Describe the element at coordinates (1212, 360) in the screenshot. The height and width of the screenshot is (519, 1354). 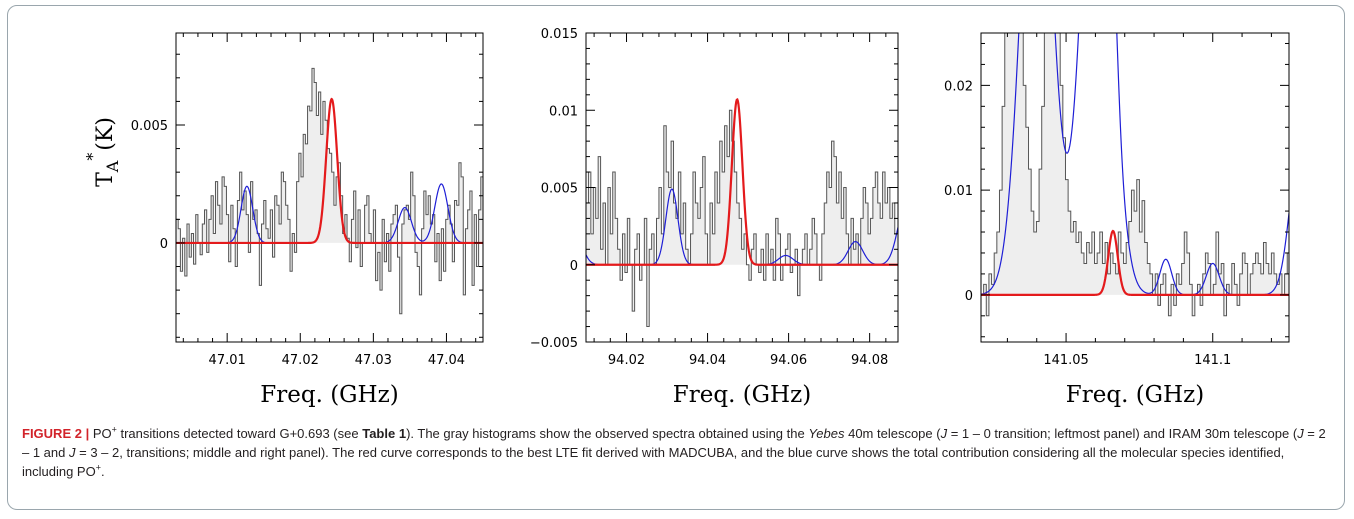
I see `x-tick-label: 141.1` at that location.